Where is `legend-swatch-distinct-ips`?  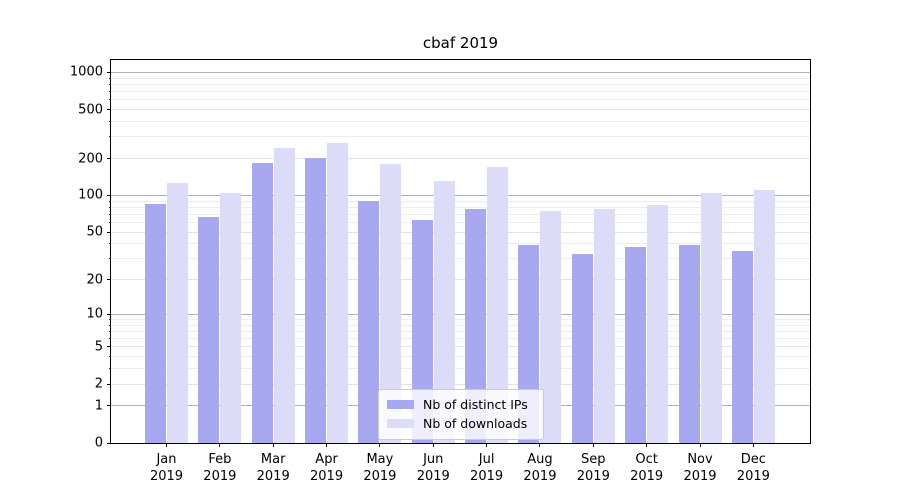
legend-swatch-distinct-ips is located at coordinates (400, 404).